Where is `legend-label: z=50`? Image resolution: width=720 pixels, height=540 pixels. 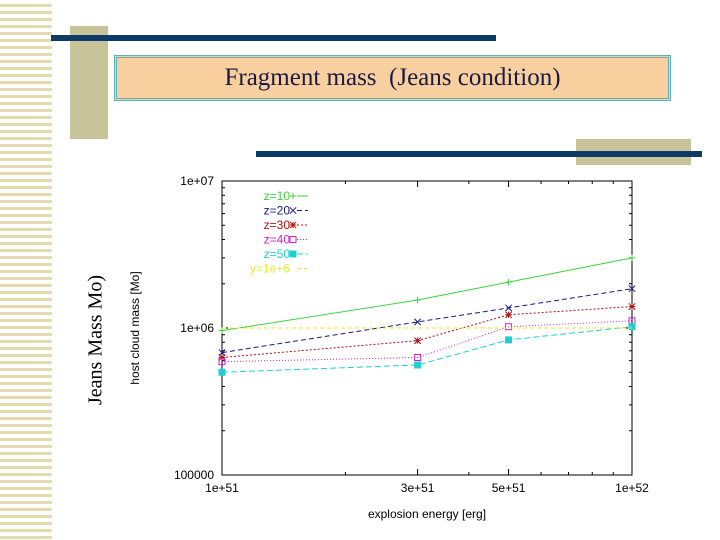 legend-label: z=50 is located at coordinates (277, 254).